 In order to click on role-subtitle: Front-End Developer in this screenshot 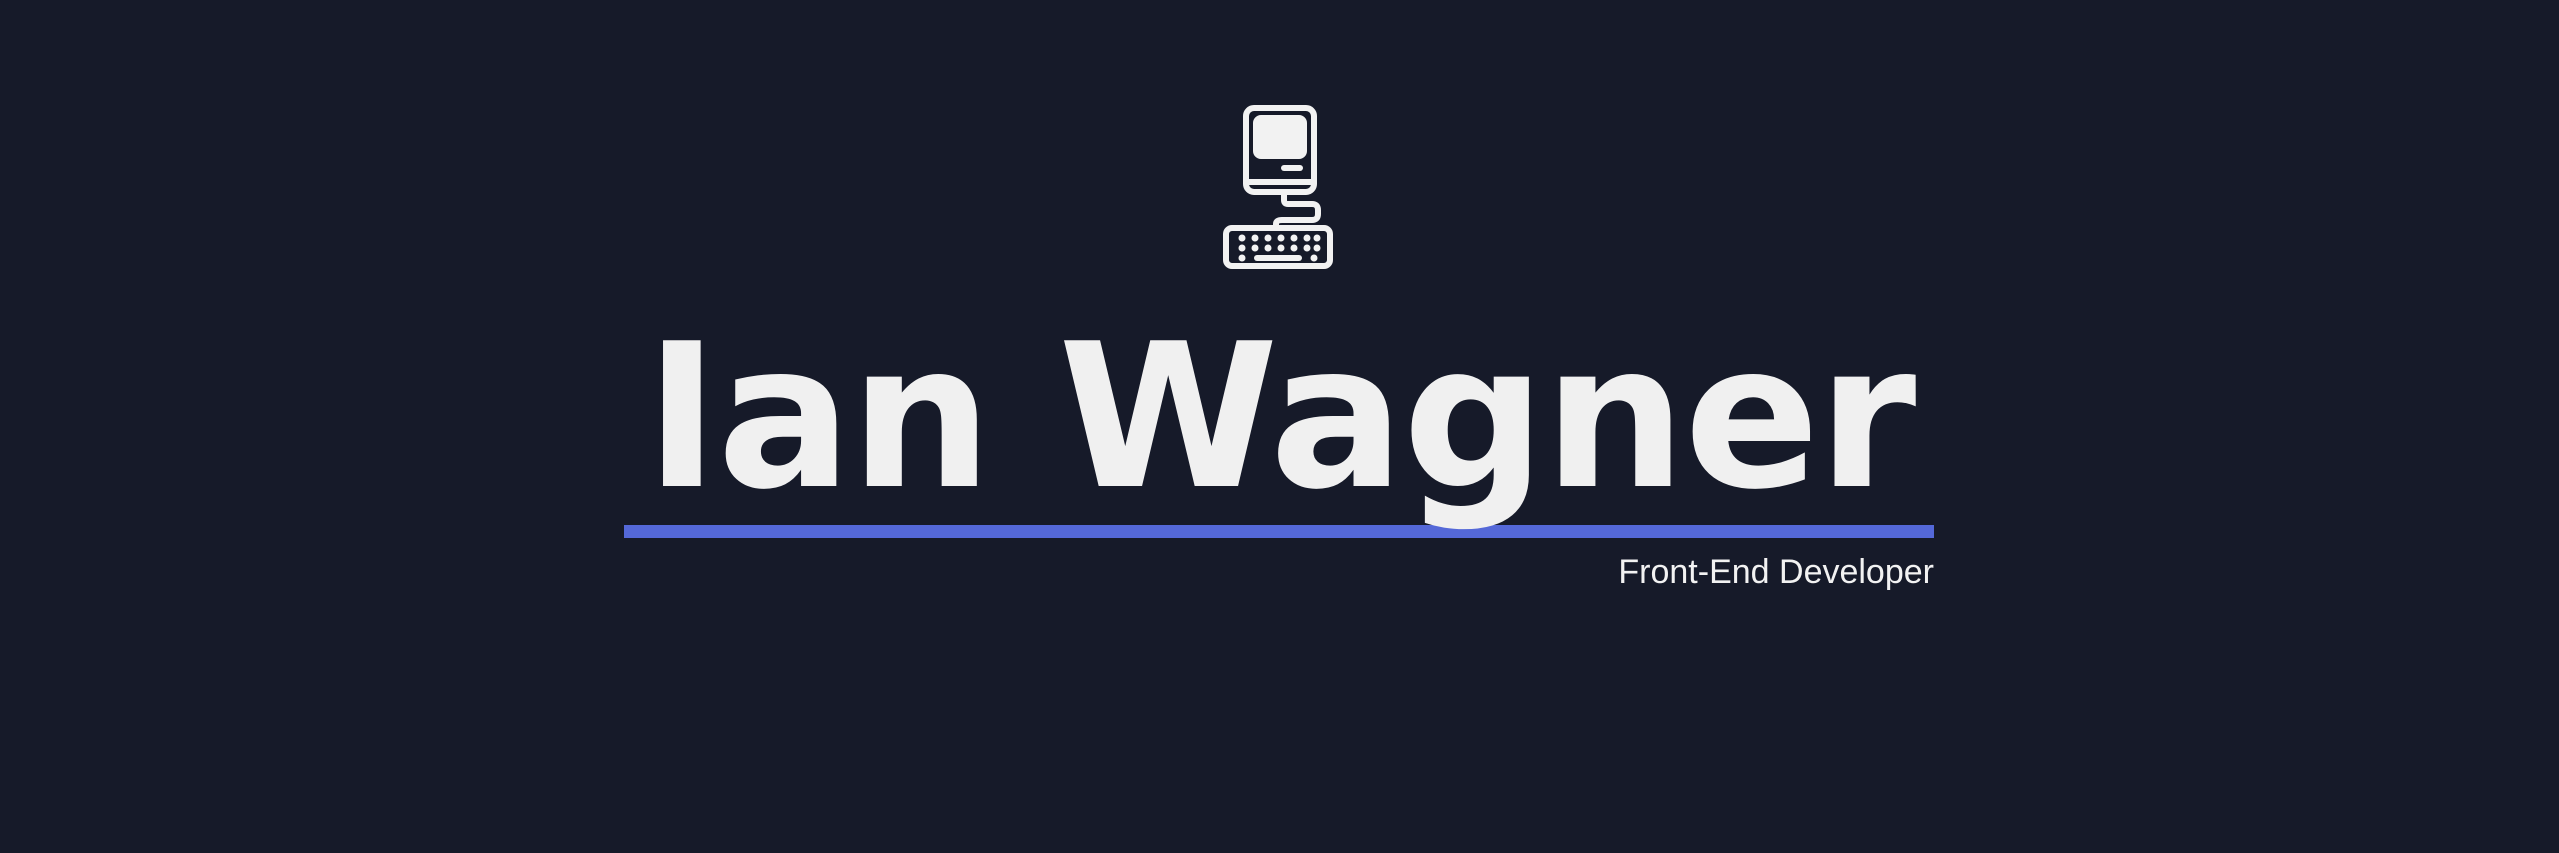, I will do `click(1776, 572)`.